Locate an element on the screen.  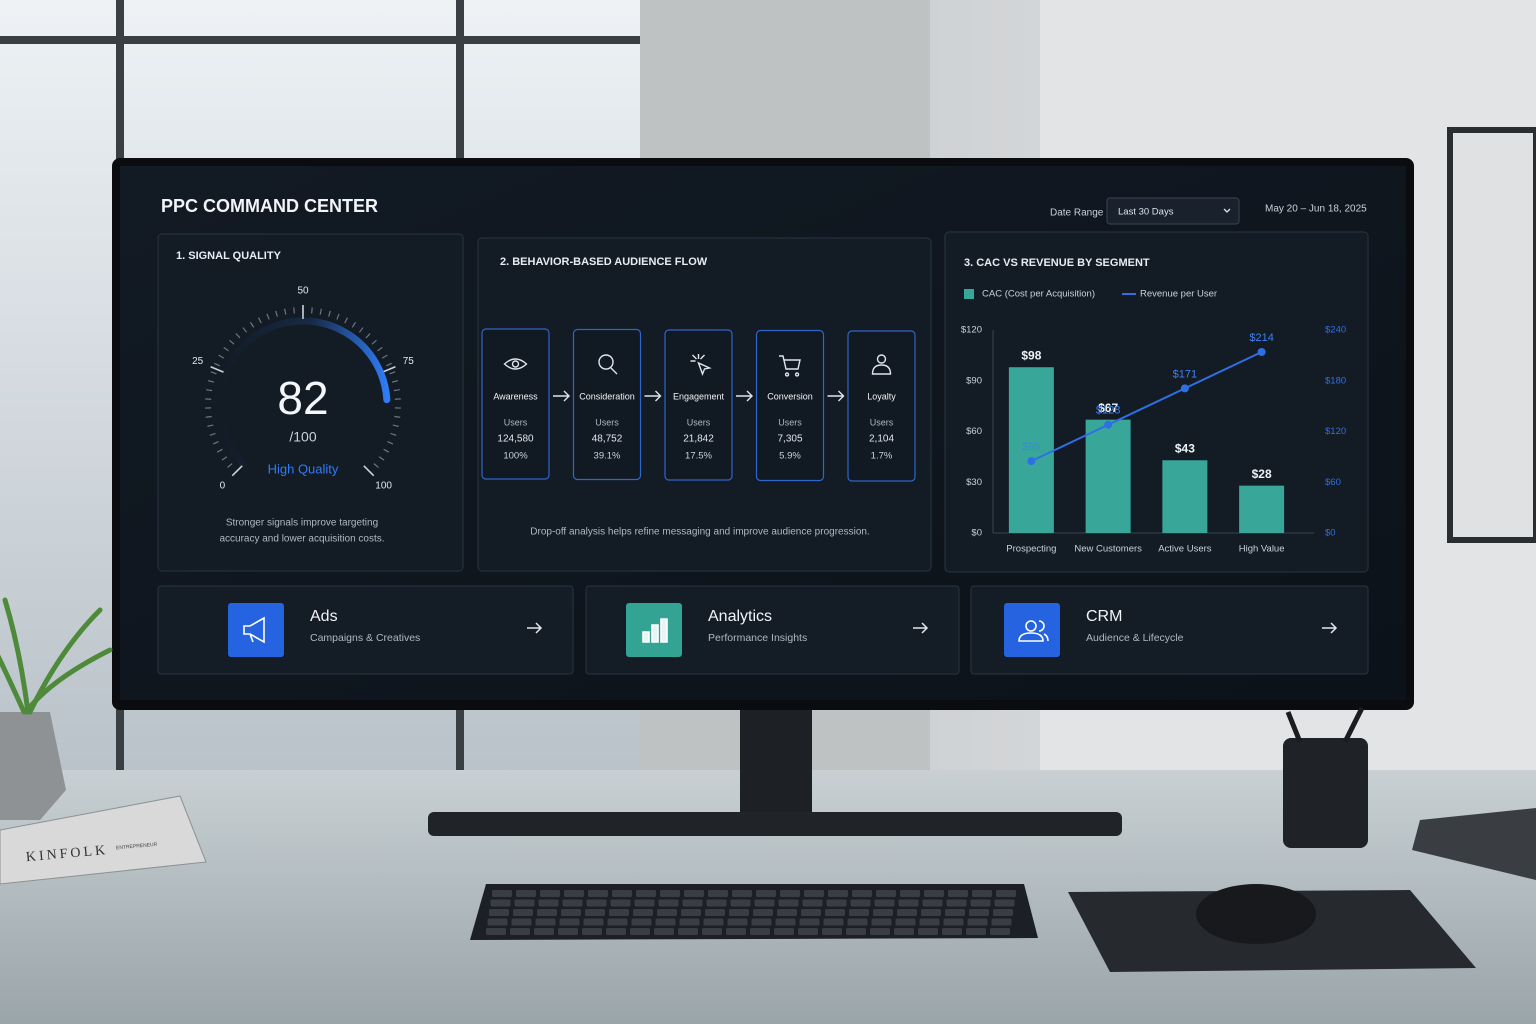
date-range-dropdown is located at coordinates (1173, 211).